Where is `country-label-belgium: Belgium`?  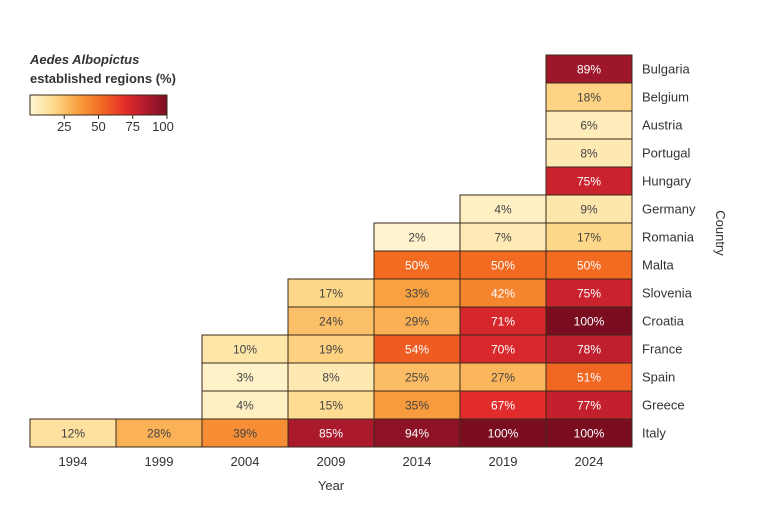 country-label-belgium: Belgium is located at coordinates (665, 97).